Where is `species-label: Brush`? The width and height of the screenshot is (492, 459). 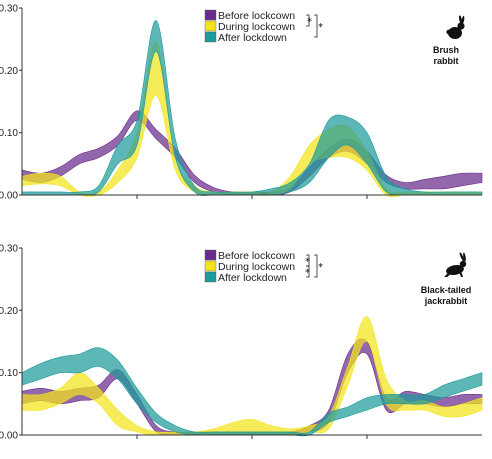
species-label: Brush is located at coordinates (446, 50).